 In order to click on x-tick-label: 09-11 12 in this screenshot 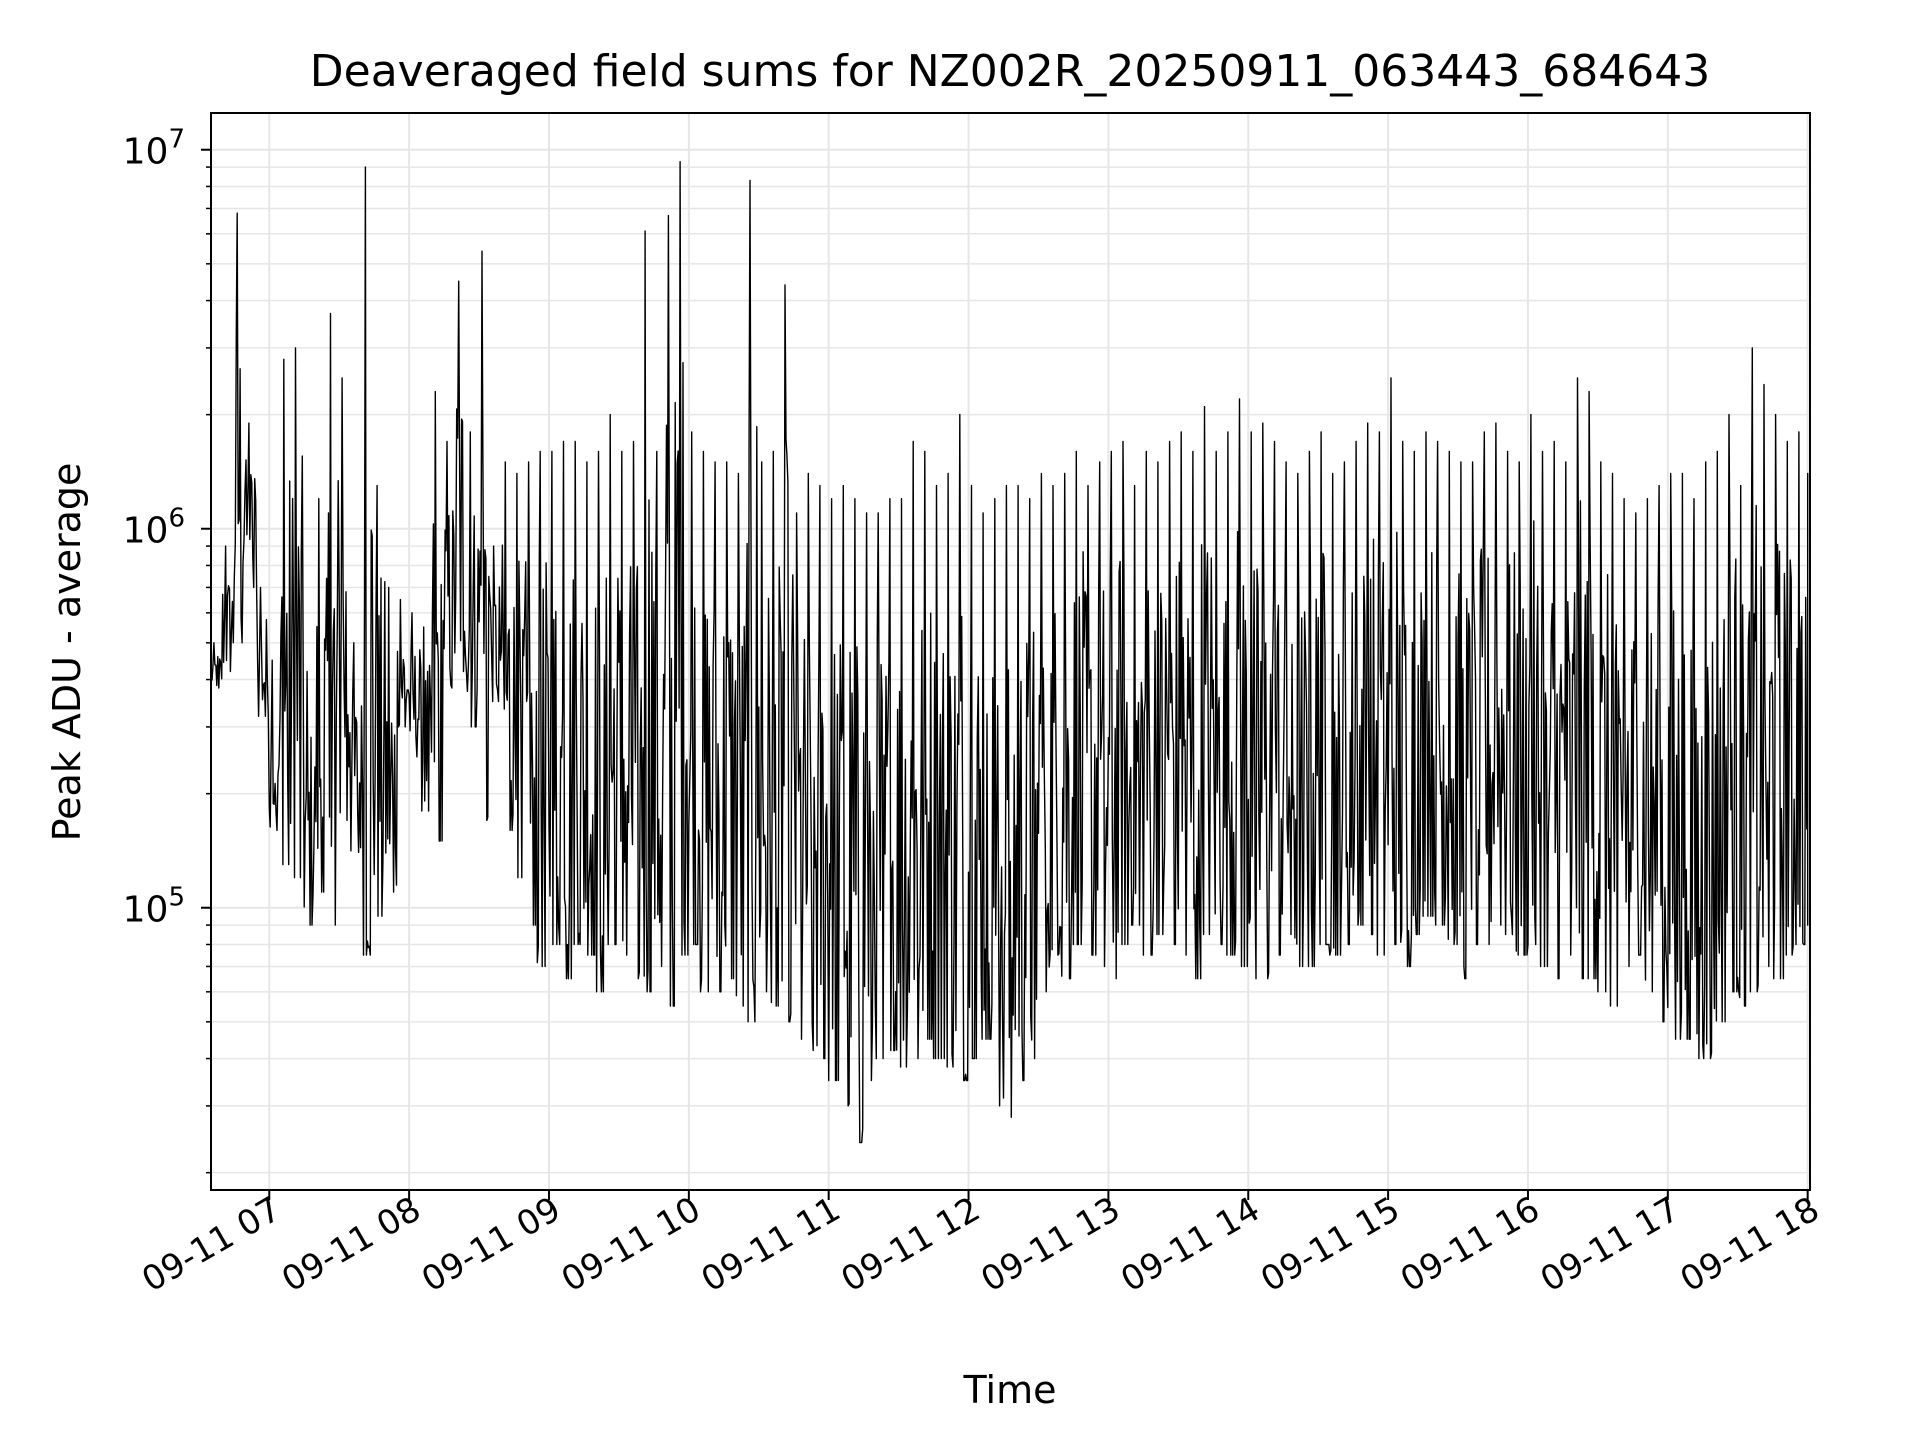, I will do `click(911, 1244)`.